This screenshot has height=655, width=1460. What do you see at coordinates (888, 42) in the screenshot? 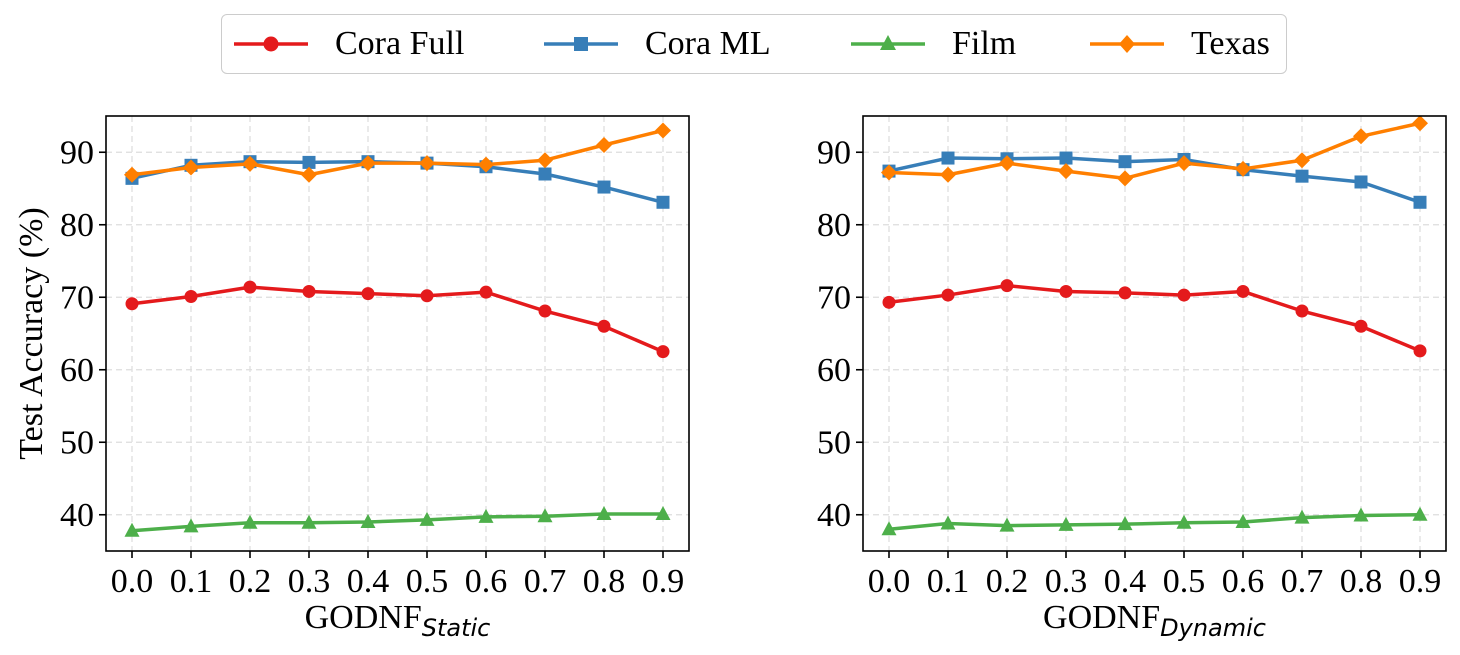
I see `triangle-marker-icon` at bounding box center [888, 42].